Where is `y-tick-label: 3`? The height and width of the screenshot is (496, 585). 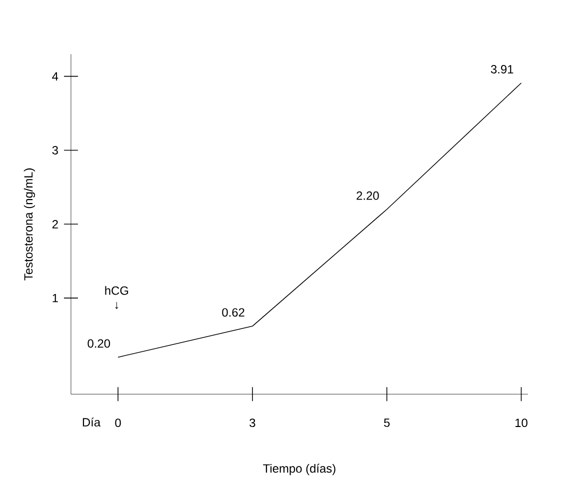
y-tick-label: 3 is located at coordinates (55, 150).